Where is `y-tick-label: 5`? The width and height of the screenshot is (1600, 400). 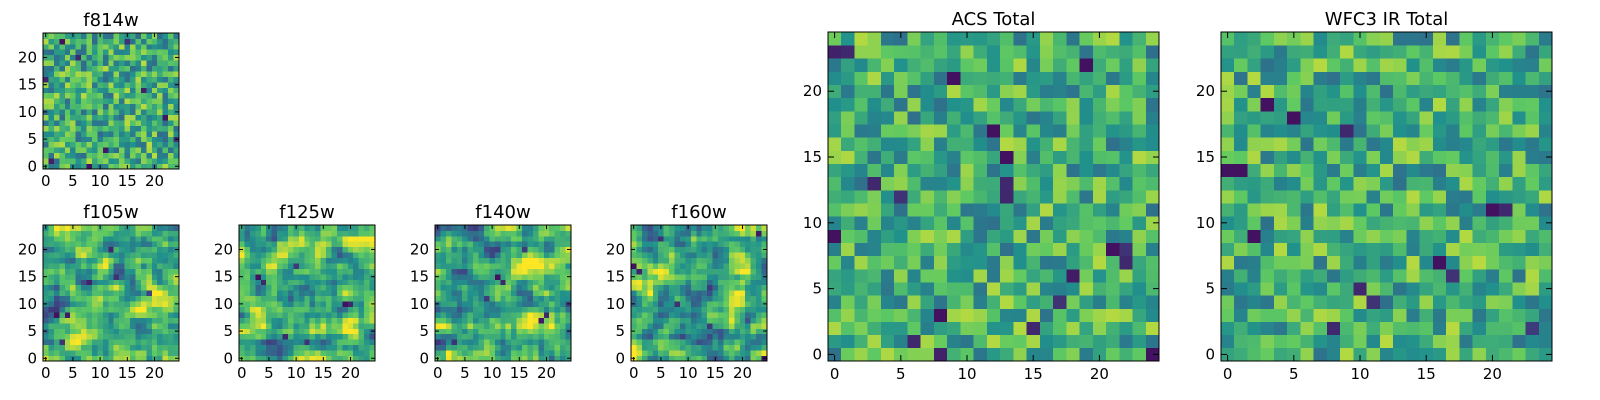 y-tick-label: 5 is located at coordinates (32, 139).